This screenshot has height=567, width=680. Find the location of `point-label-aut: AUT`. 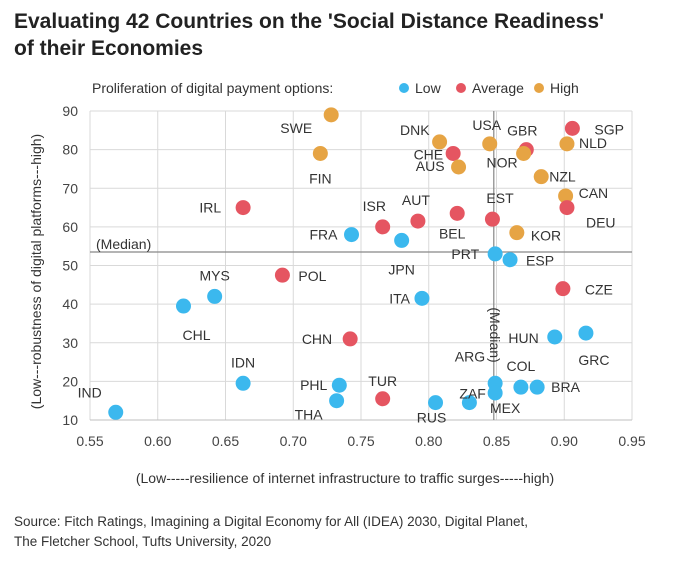

point-label-aut: AUT is located at coordinates (416, 200).